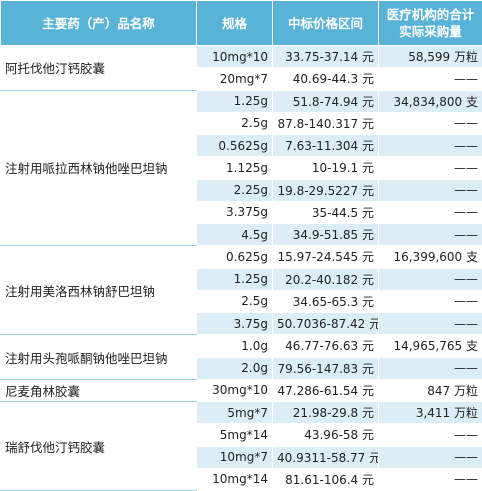  I want to click on product-name: 注射用头孢哌酮钠他唑巴坦钠, so click(98, 357).